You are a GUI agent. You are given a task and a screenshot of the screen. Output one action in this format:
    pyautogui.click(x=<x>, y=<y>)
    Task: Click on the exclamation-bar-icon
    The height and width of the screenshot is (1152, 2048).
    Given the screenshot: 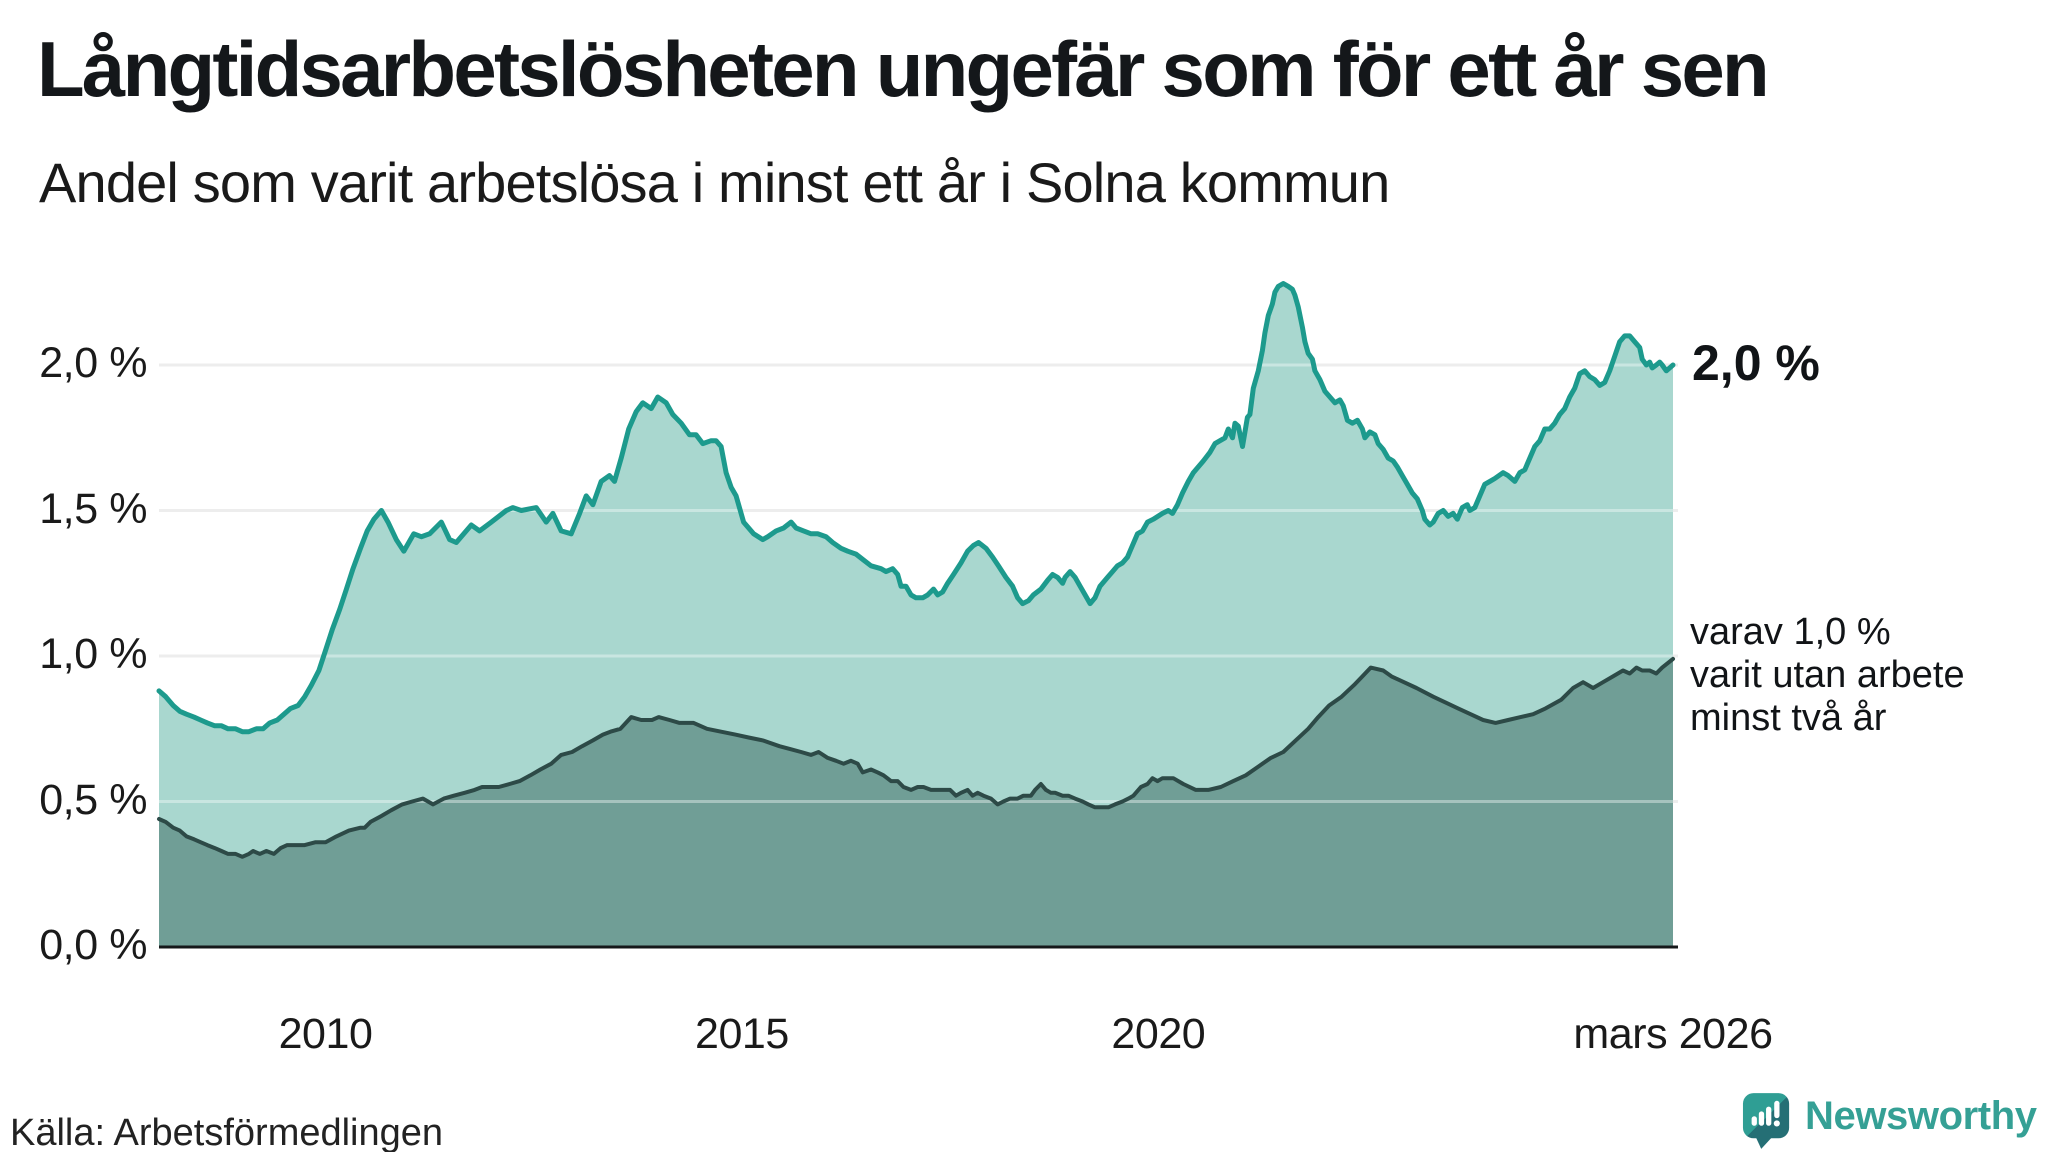 What is the action you would take?
    pyautogui.click(x=1777, y=1109)
    